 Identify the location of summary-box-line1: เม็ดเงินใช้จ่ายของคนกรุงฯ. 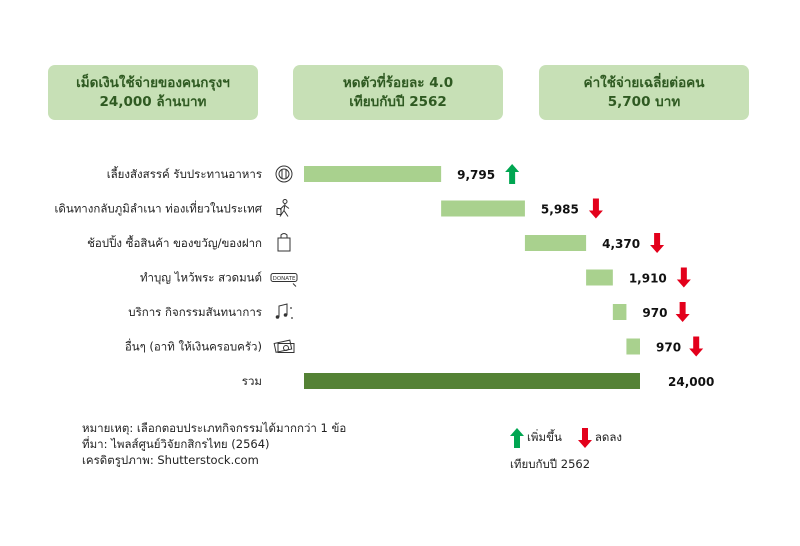
(153, 83).